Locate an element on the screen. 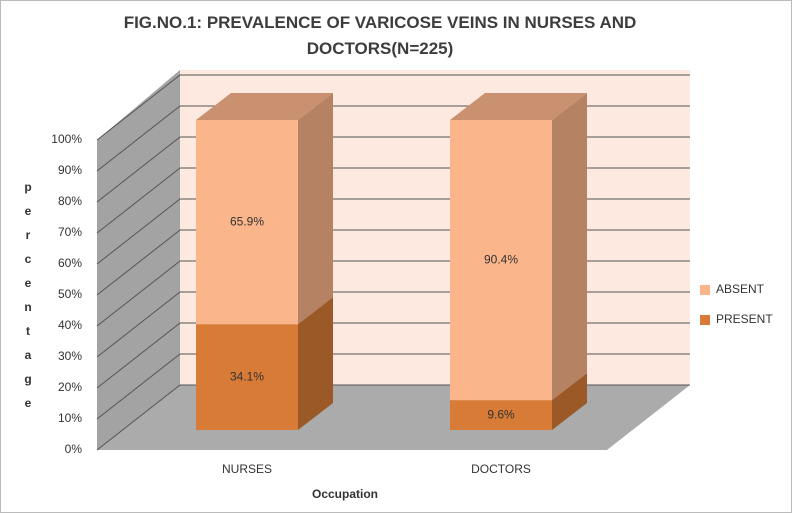 The width and height of the screenshot is (792, 513). legend-label: ABSENT is located at coordinates (740, 289).